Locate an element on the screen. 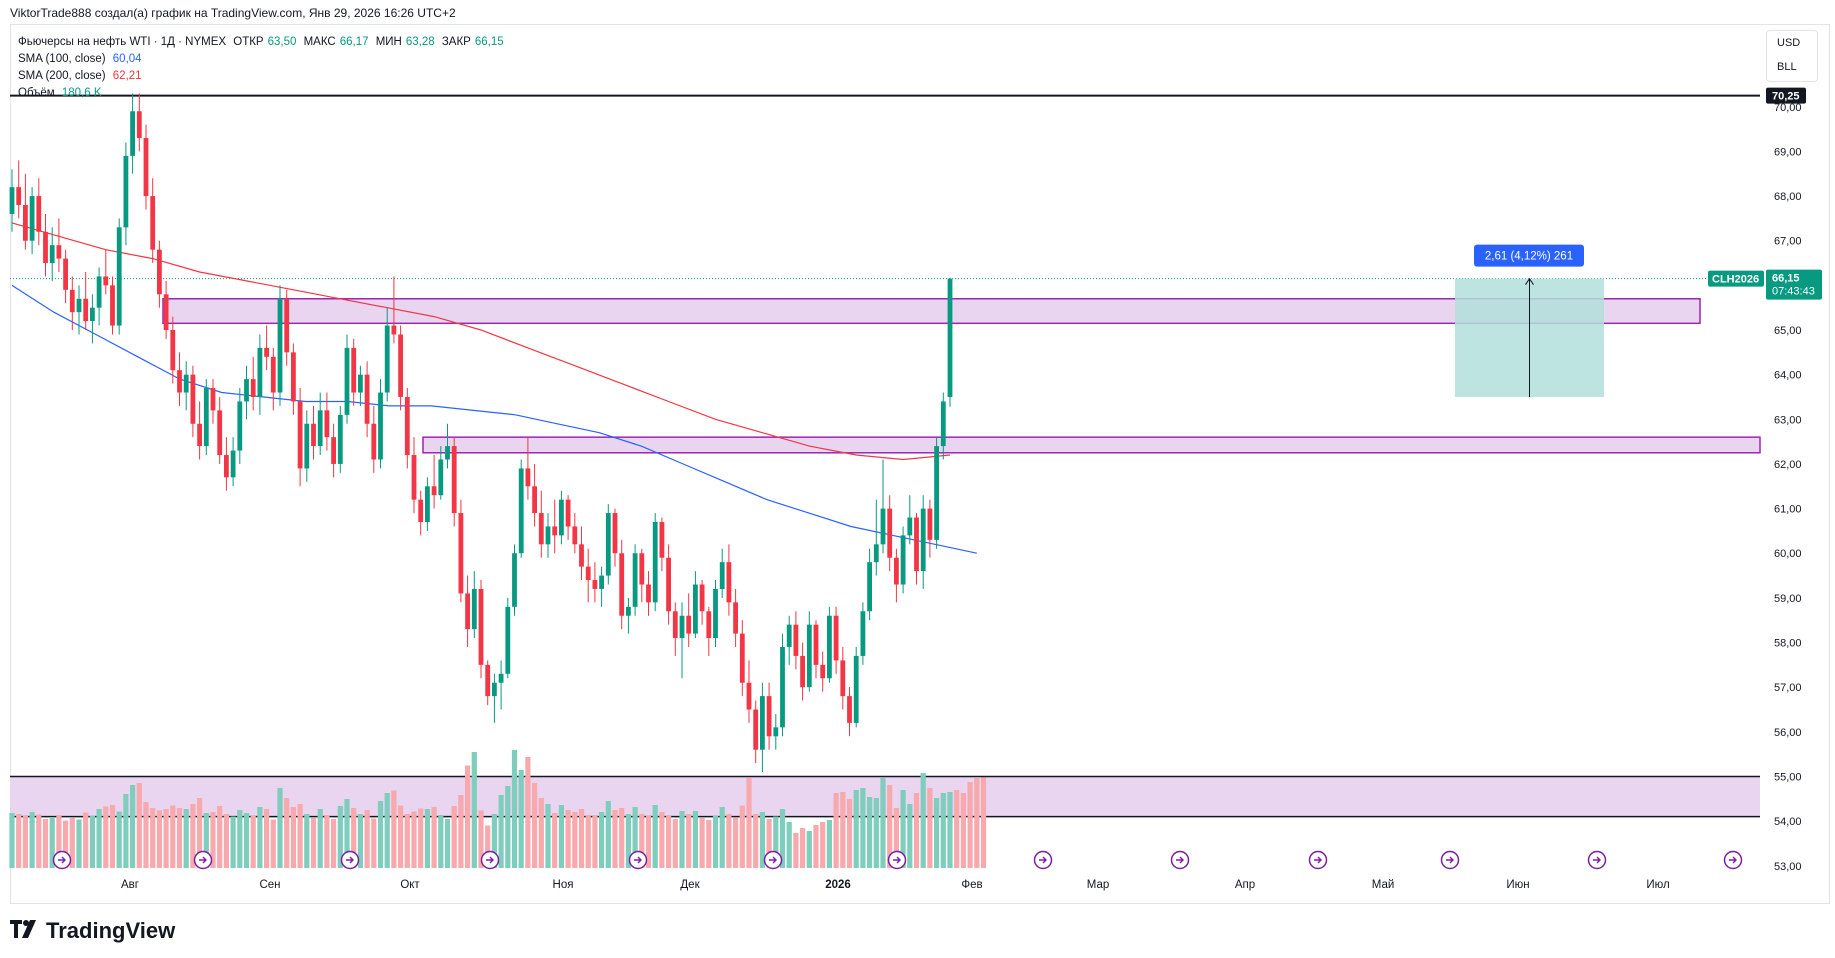 The width and height of the screenshot is (1835, 958). currency-label: USD is located at coordinates (1789, 43).